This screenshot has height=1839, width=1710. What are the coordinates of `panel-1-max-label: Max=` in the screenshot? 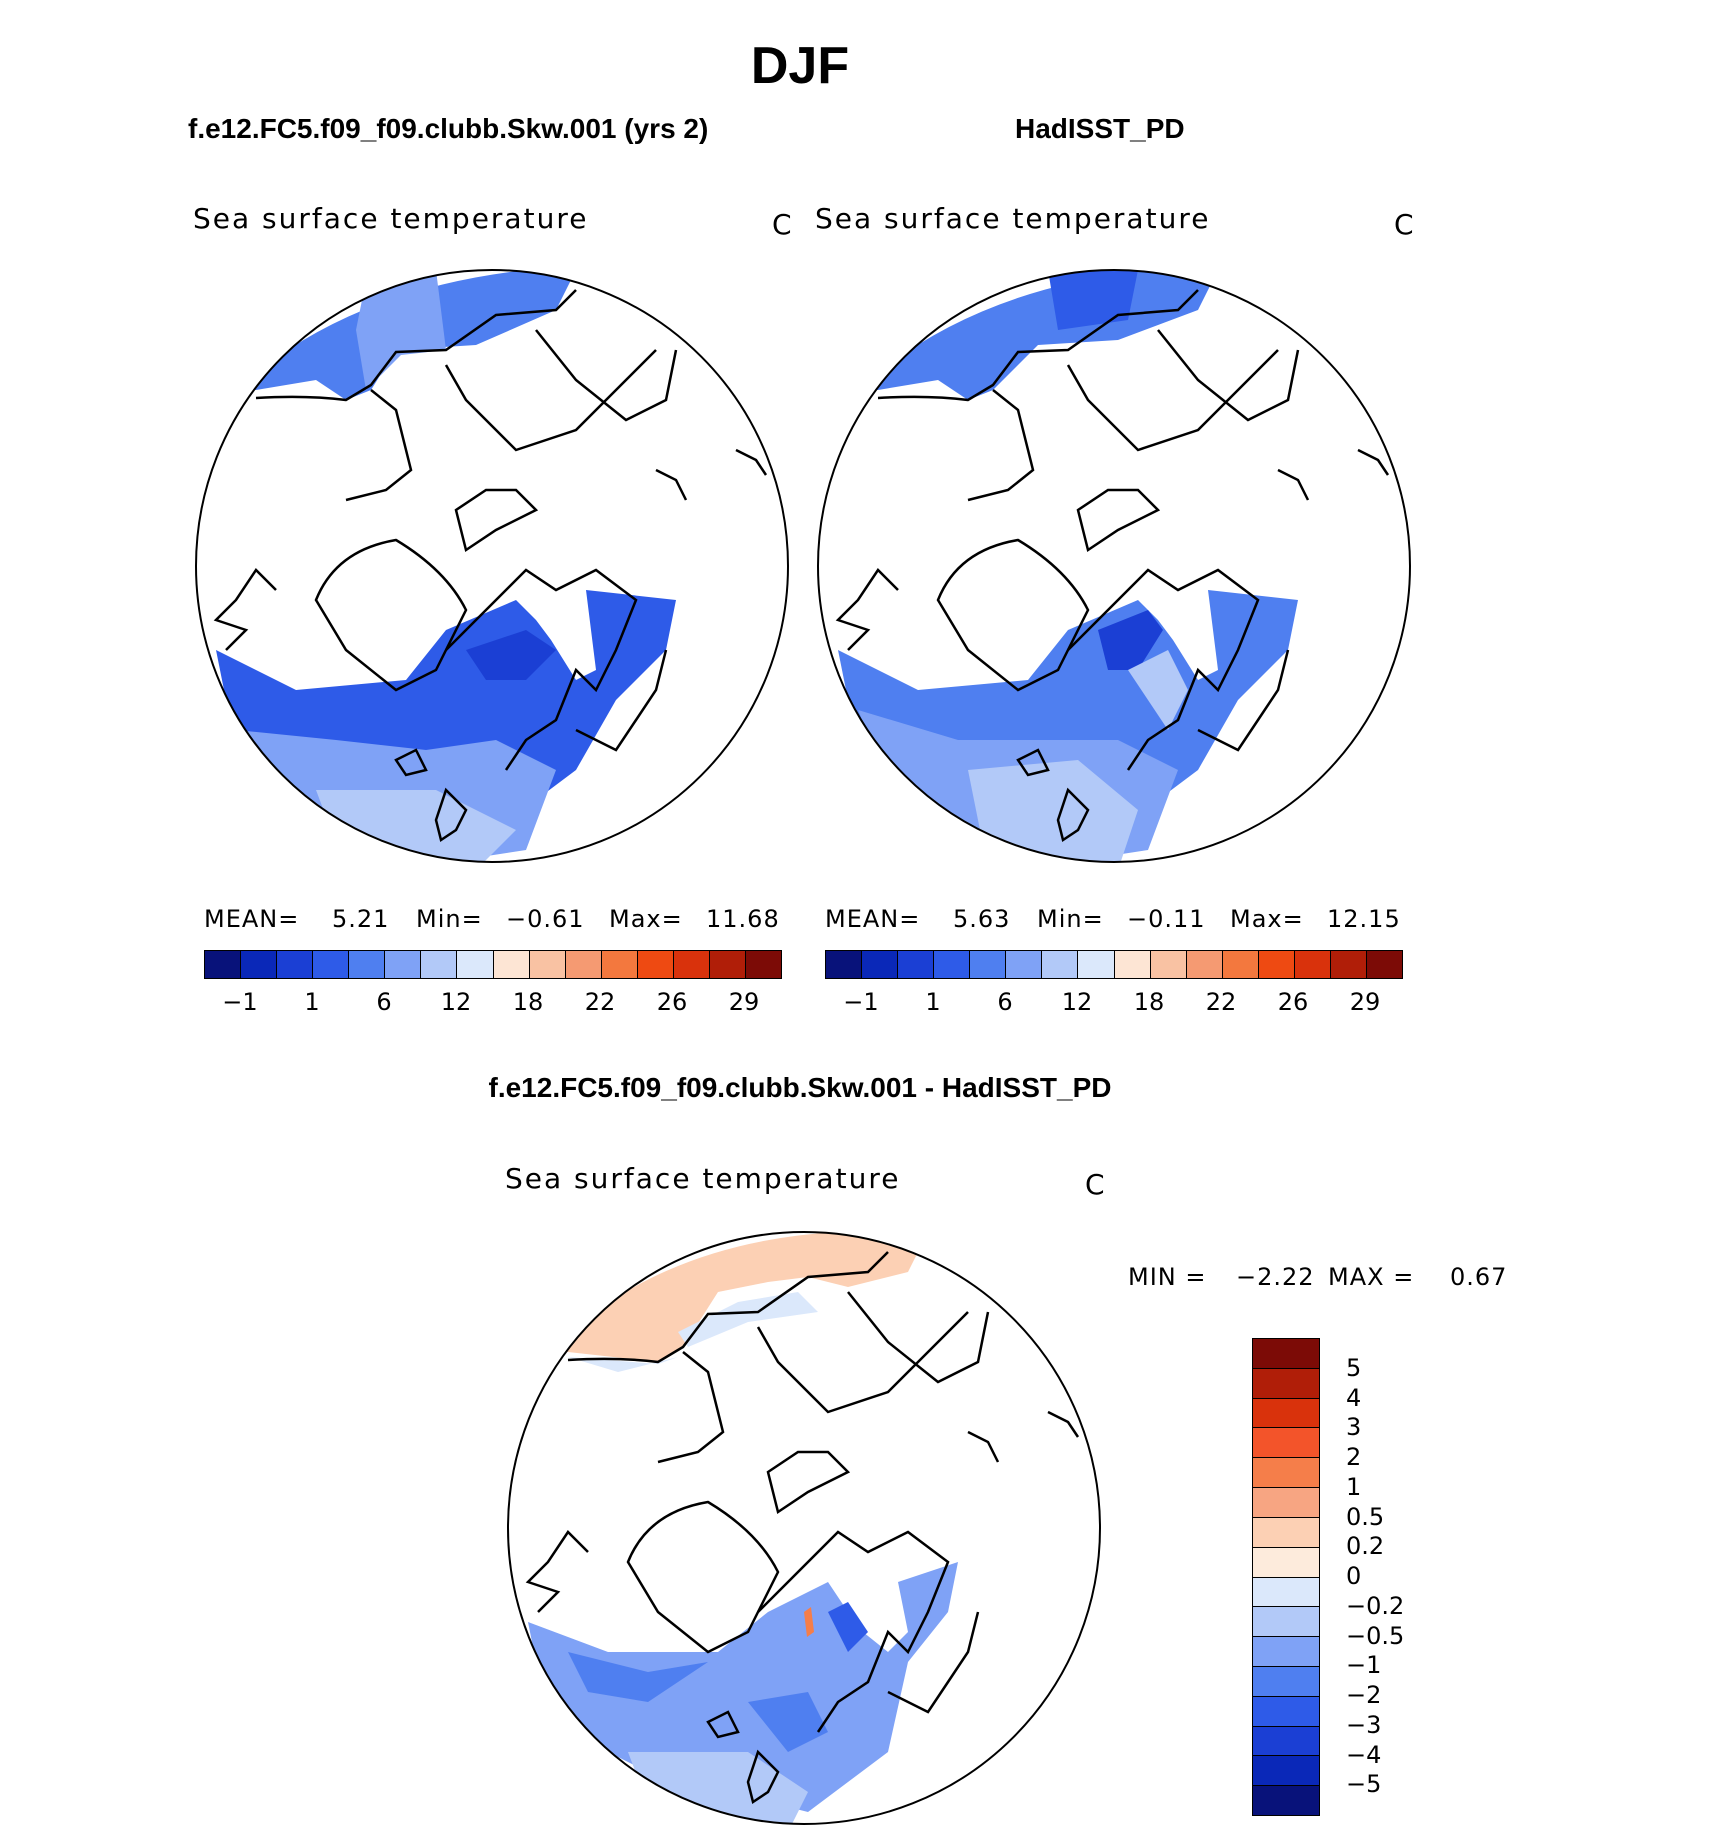 It's located at (646, 919).